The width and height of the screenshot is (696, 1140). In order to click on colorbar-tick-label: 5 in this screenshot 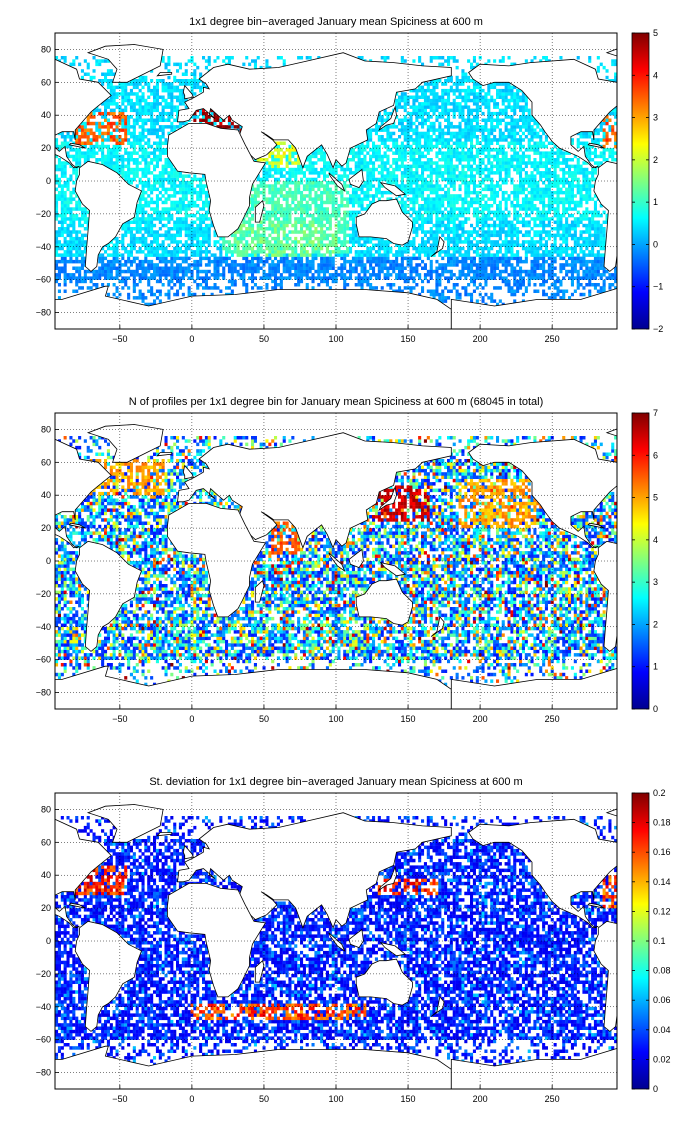, I will do `click(655, 498)`.